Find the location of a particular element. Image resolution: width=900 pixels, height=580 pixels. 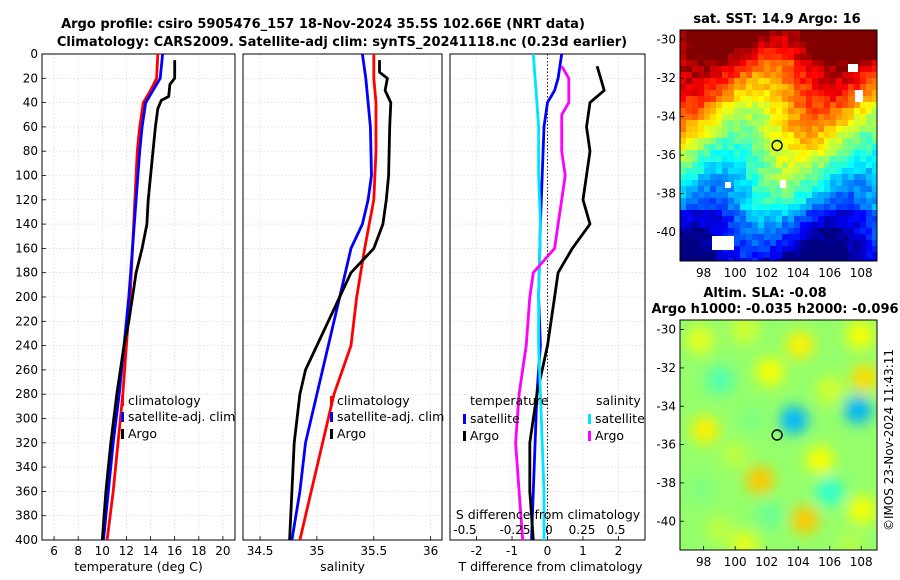

sst-map-title: sat. SST: 14.9 Argo: 16 is located at coordinates (776, 19).